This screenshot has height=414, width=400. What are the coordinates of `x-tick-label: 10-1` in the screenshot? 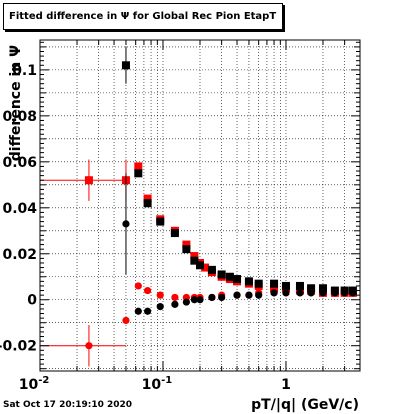 It's located at (157, 384).